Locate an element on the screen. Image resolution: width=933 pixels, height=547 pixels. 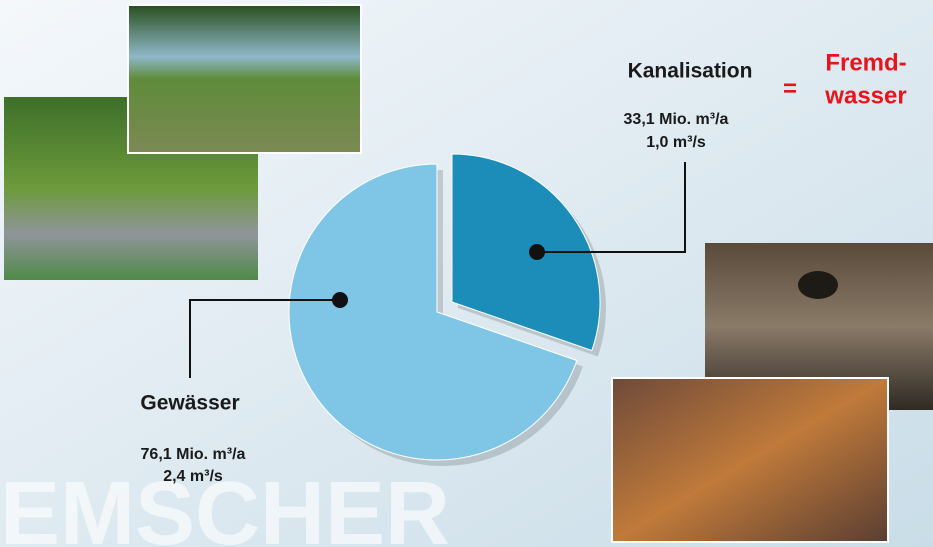
annotation-line: wasser is located at coordinates (865, 95).